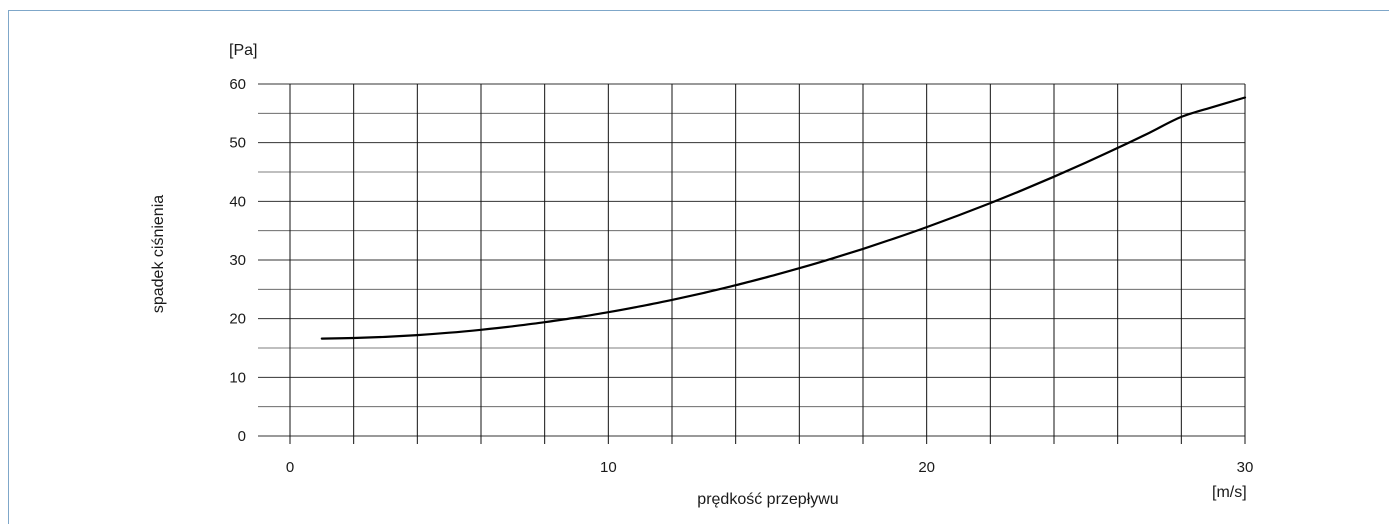 The width and height of the screenshot is (1389, 524). Describe the element at coordinates (1245, 467) in the screenshot. I see `x-tick-label: 30` at that location.